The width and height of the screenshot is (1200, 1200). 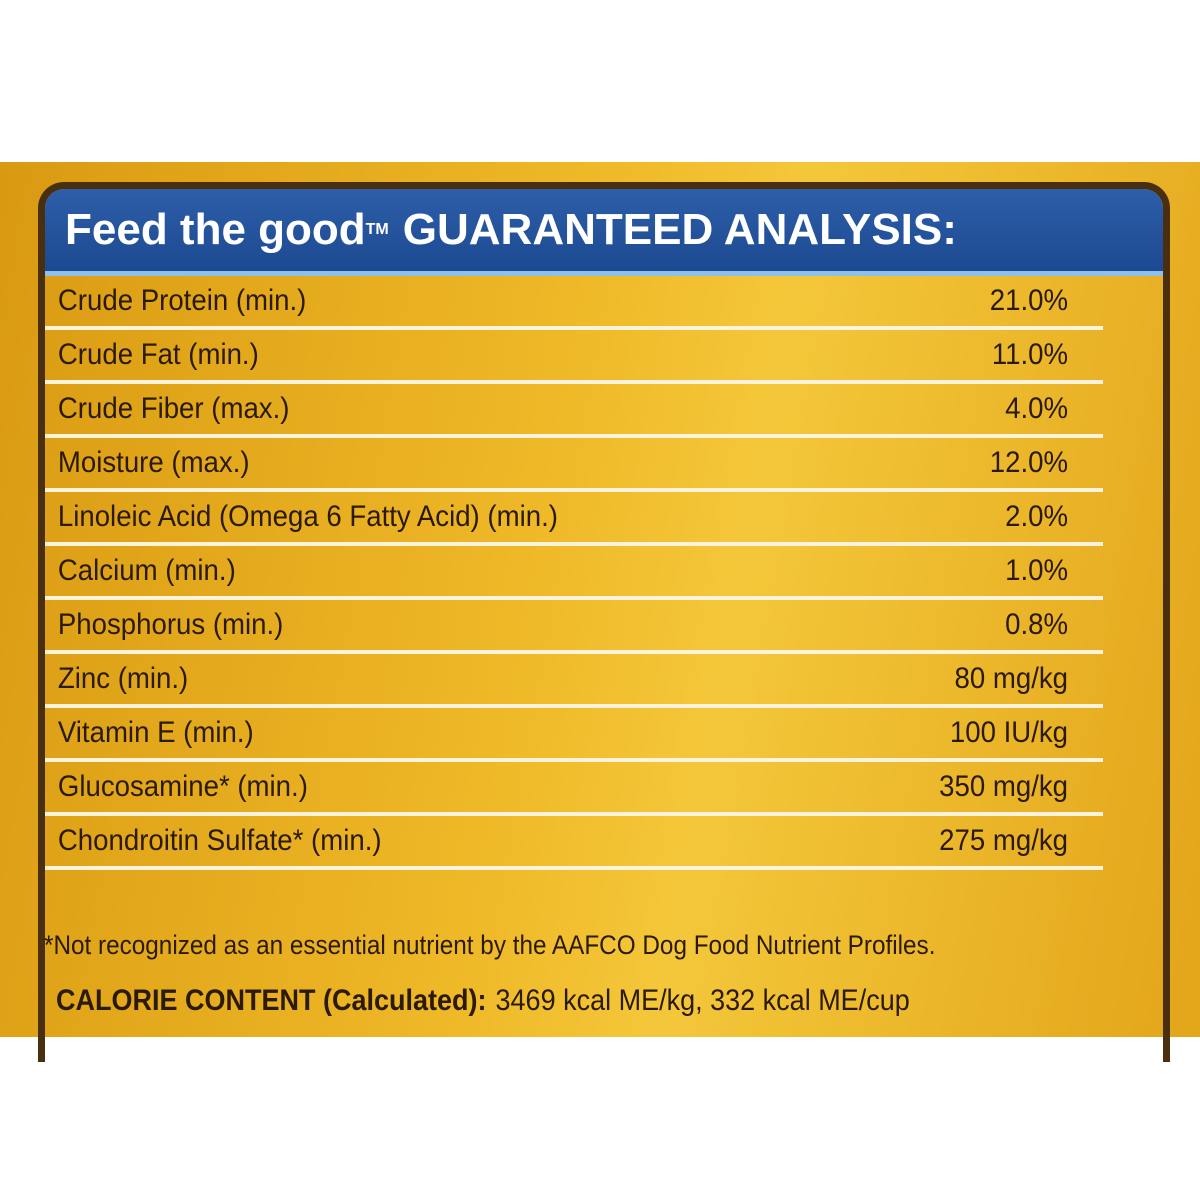 What do you see at coordinates (170, 624) in the screenshot?
I see `nutrient: Phosphorus (min.)` at bounding box center [170, 624].